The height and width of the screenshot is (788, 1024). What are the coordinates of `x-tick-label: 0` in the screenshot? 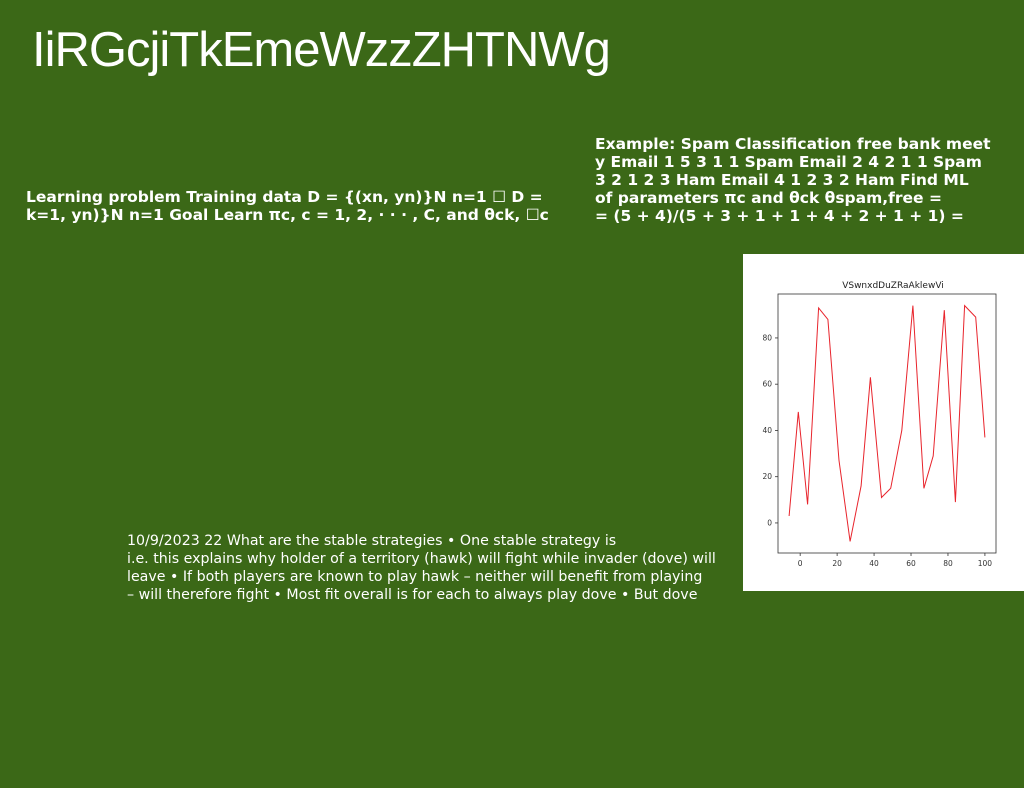 It's located at (800, 563).